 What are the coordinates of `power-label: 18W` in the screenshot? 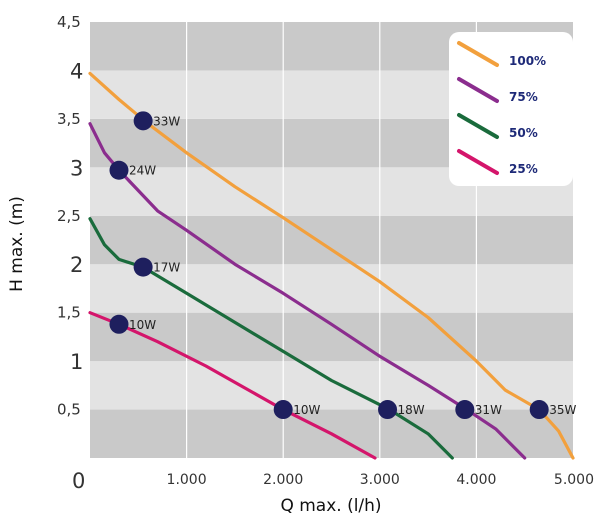 It's located at (411, 410).